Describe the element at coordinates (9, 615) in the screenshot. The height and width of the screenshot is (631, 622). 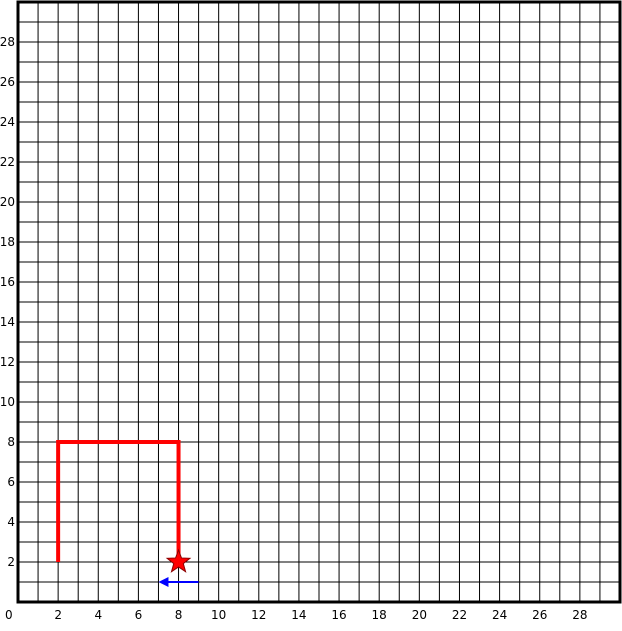
I see `origin-label: 0` at that location.